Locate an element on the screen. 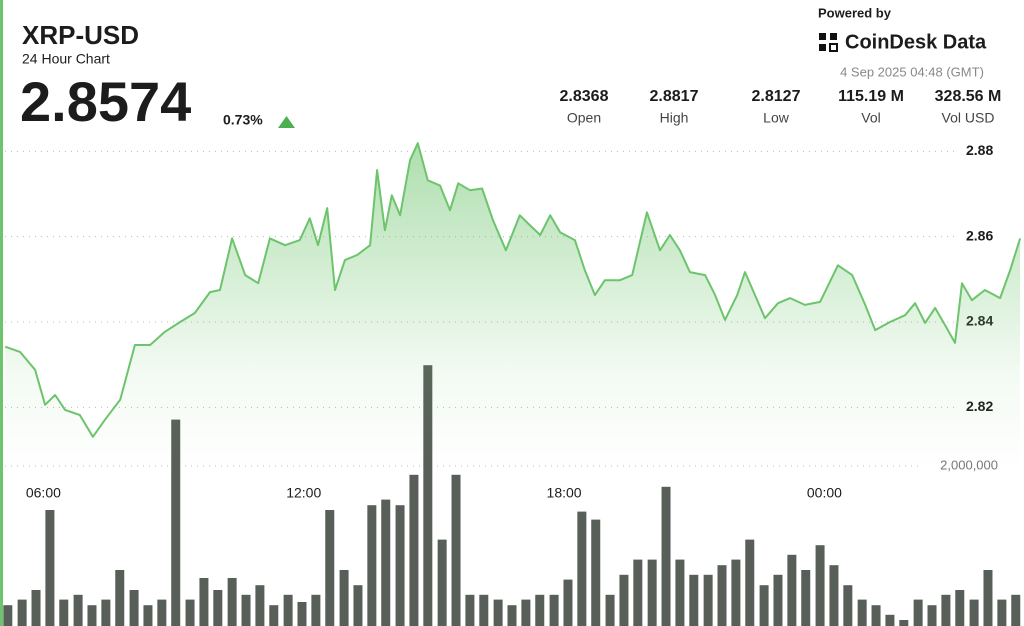  x-tick-label: 00:00 is located at coordinates (824, 493).